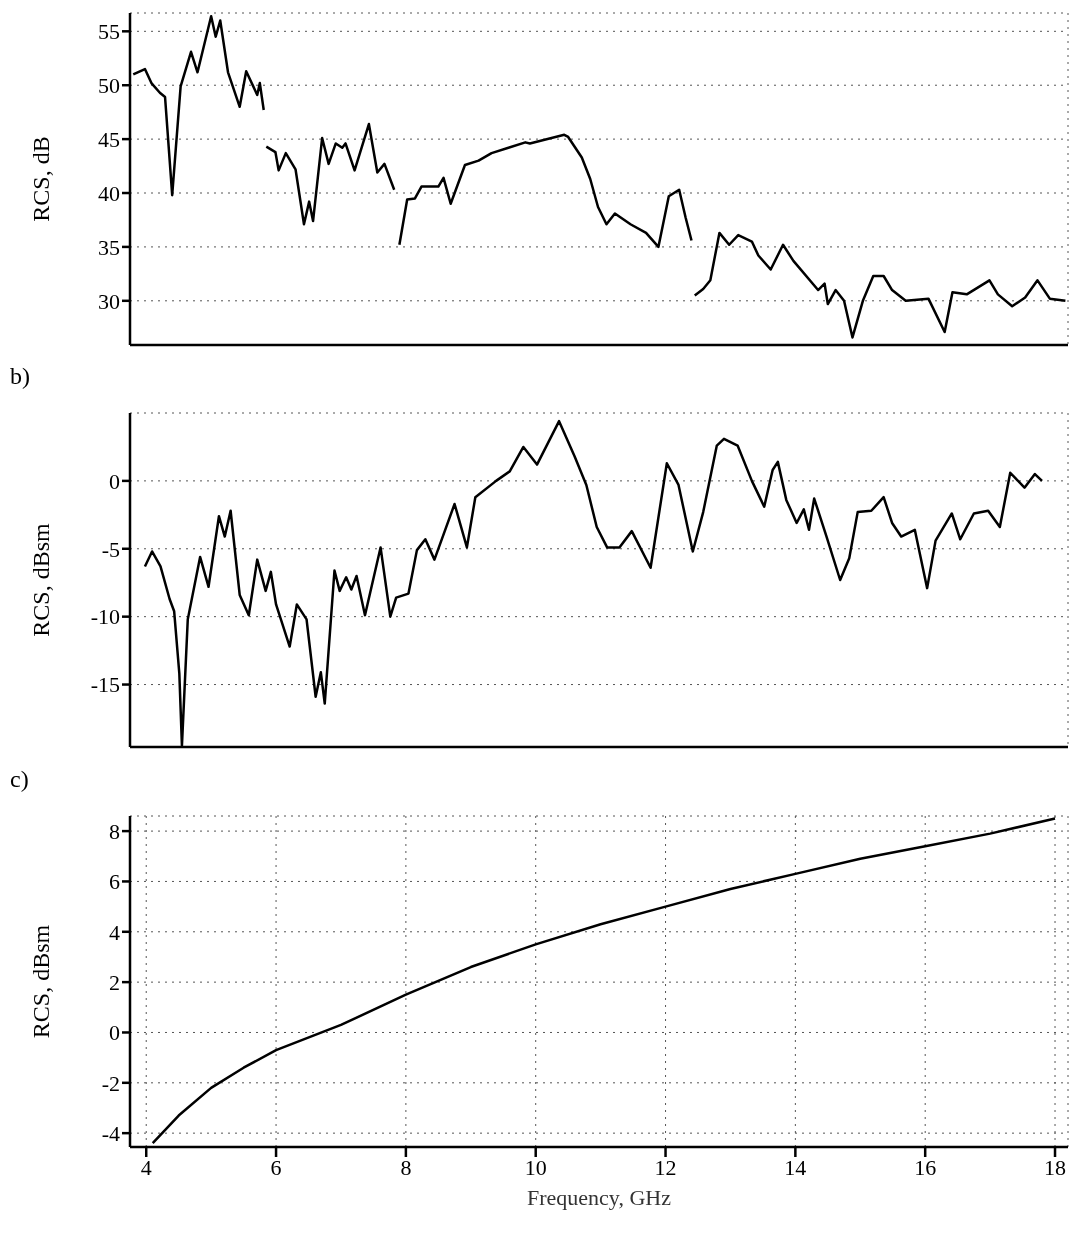 The image size is (1076, 1236). I want to click on y-tick-label: -2, so click(110, 1083).